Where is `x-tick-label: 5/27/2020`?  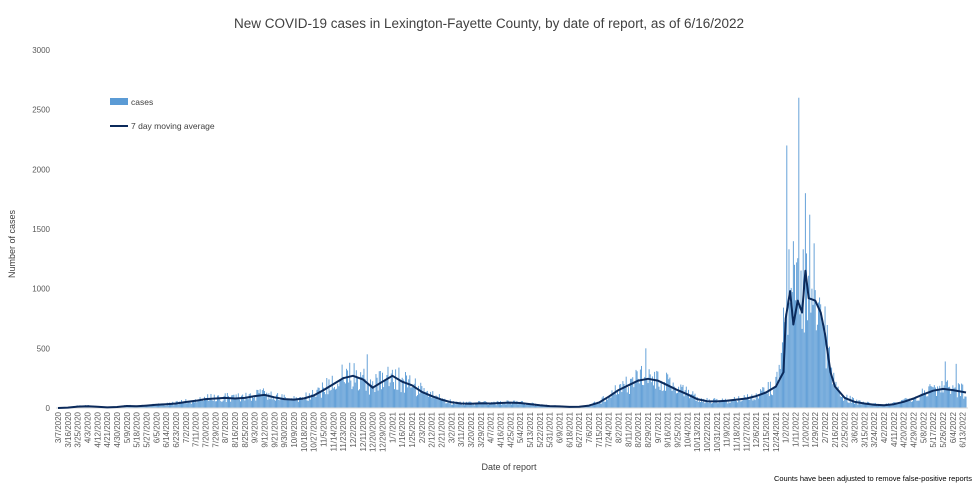 x-tick-label: 5/27/2020 is located at coordinates (147, 429).